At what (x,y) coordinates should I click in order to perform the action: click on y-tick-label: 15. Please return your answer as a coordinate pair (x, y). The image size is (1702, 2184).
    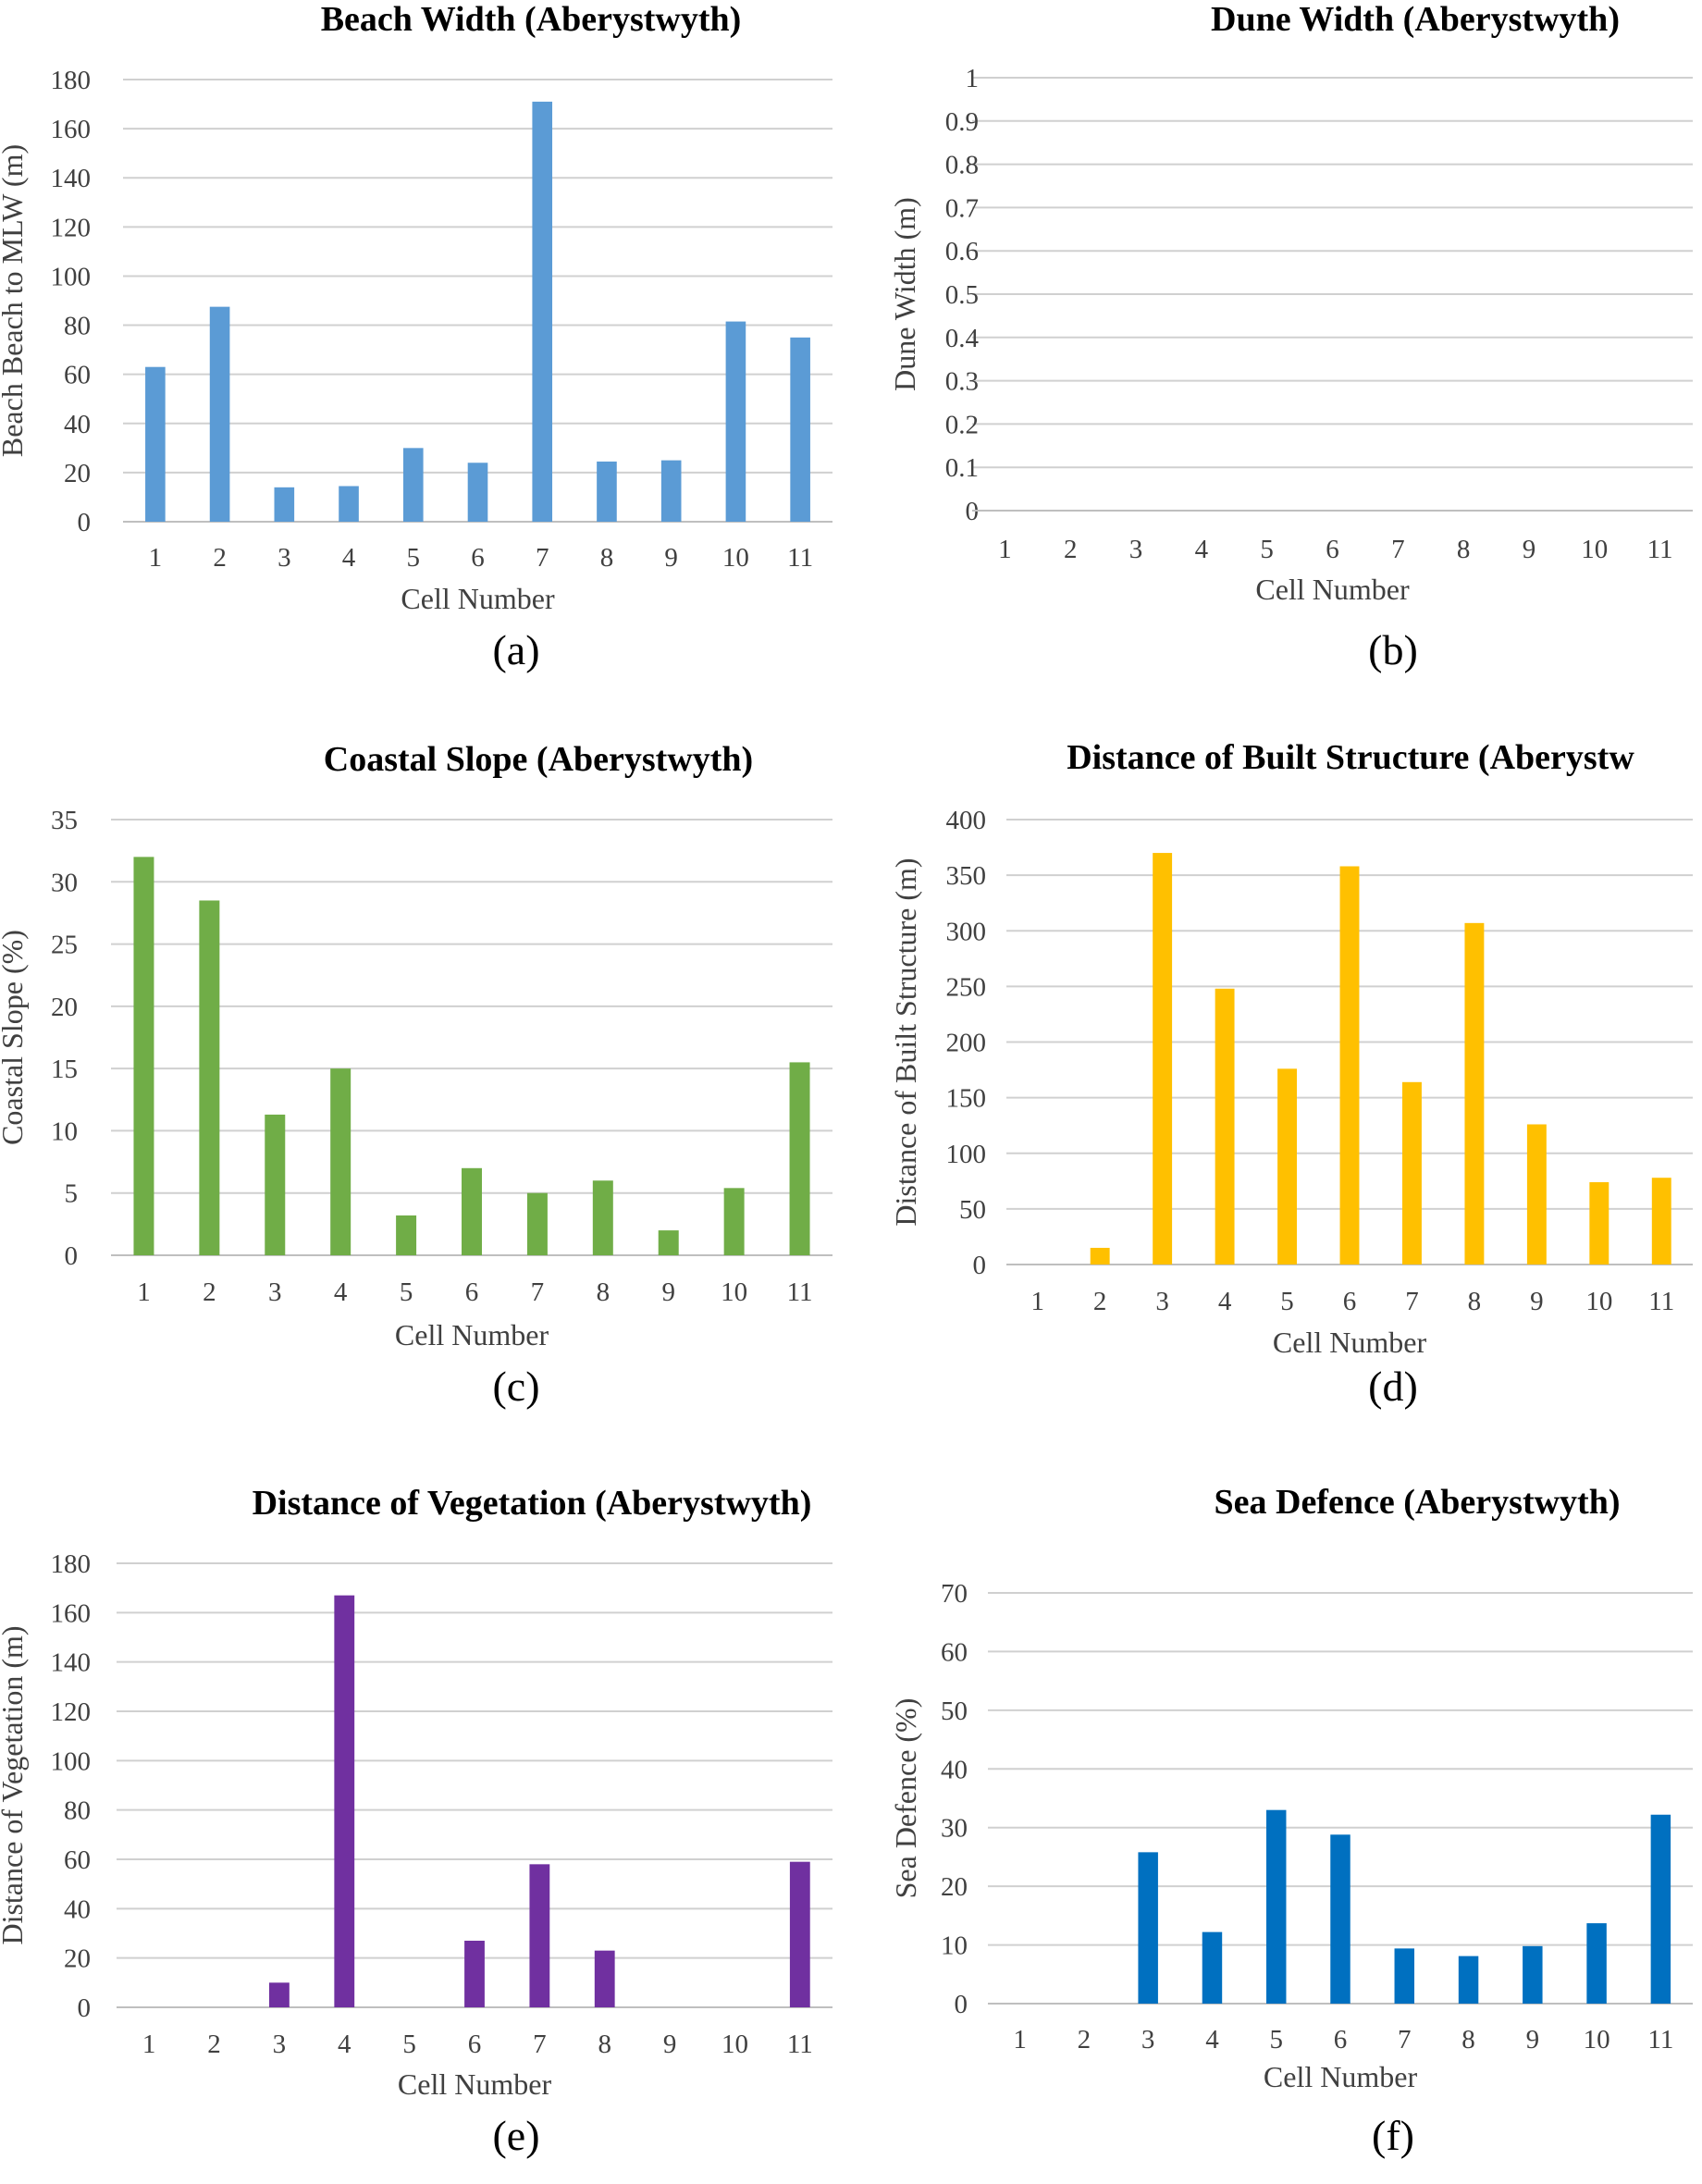
    Looking at the image, I should click on (65, 1069).